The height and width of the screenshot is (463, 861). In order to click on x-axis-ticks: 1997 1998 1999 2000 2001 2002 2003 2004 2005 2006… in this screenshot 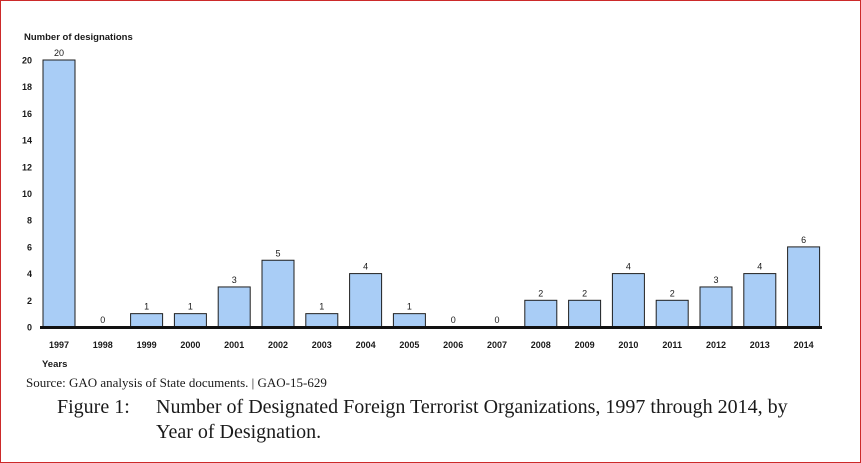, I will do `click(431, 345)`.